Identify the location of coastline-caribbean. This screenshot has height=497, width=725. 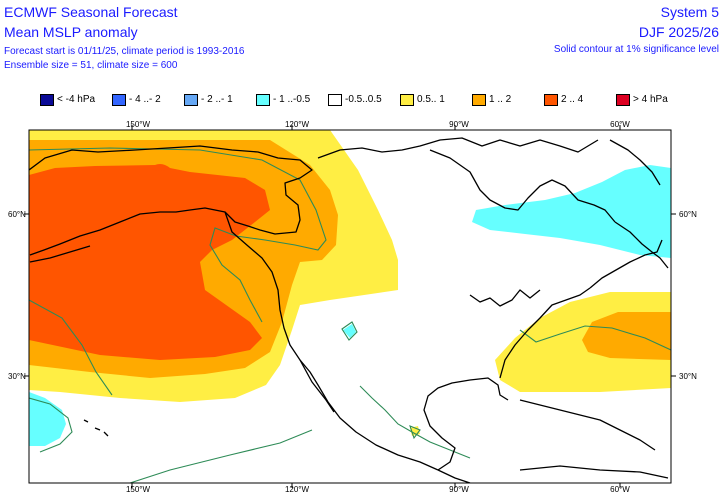
(587, 425).